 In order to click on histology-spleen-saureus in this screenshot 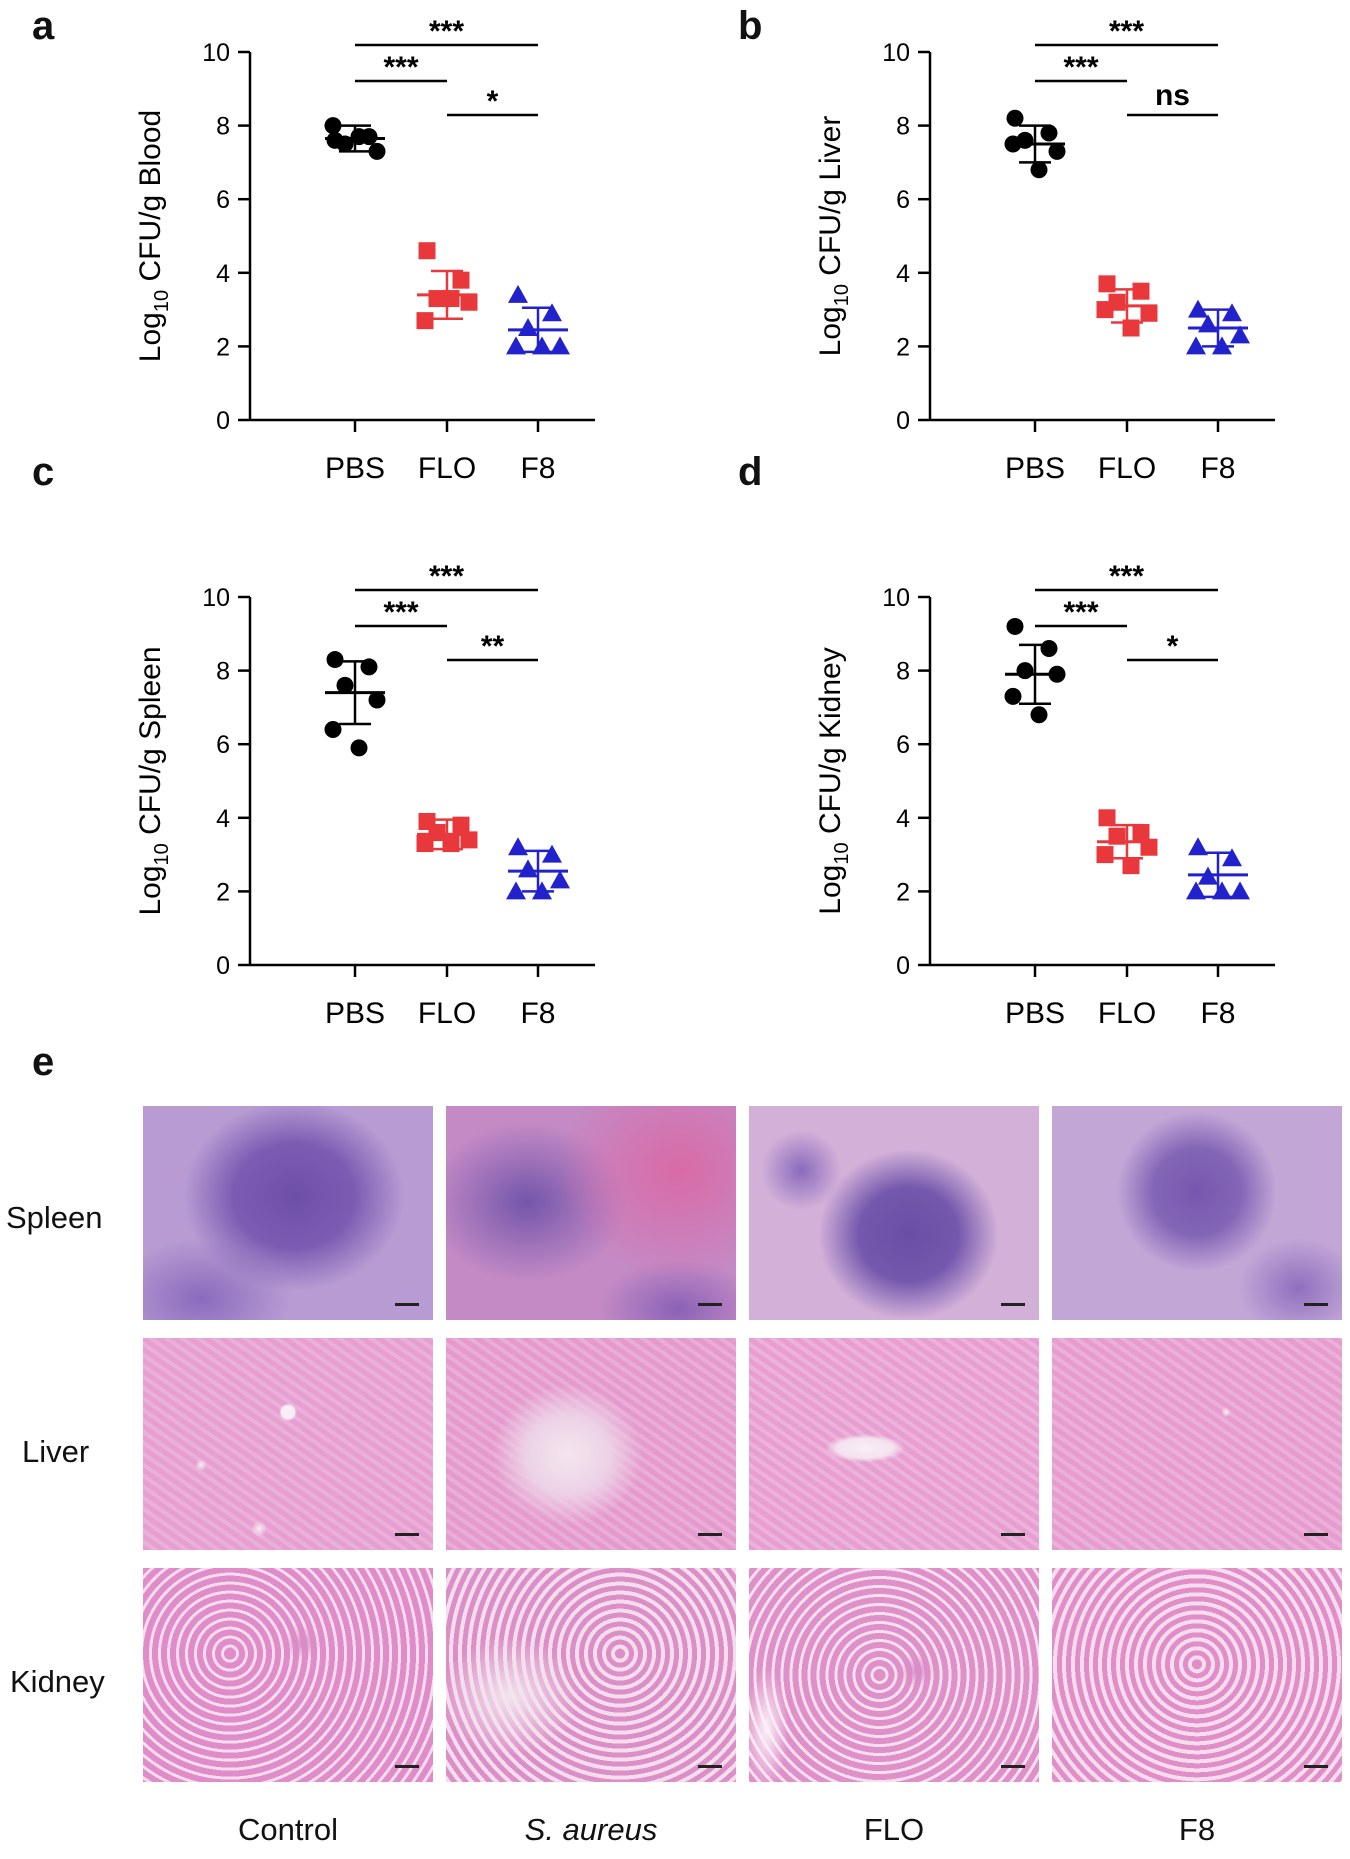, I will do `click(591, 1213)`.